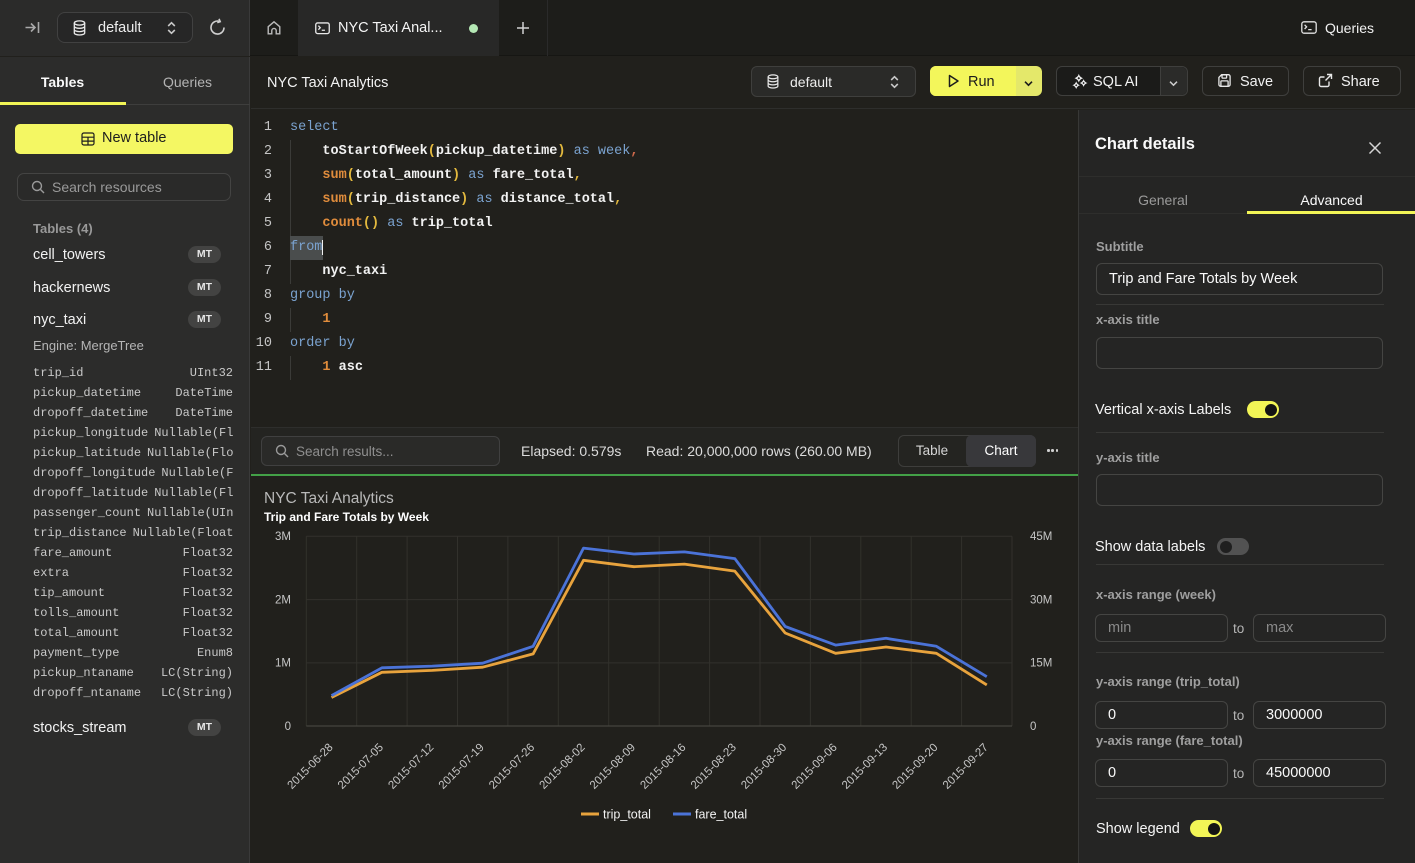 This screenshot has width=1415, height=863. What do you see at coordinates (283, 664) in the screenshot?
I see `svg-text: 1M` at bounding box center [283, 664].